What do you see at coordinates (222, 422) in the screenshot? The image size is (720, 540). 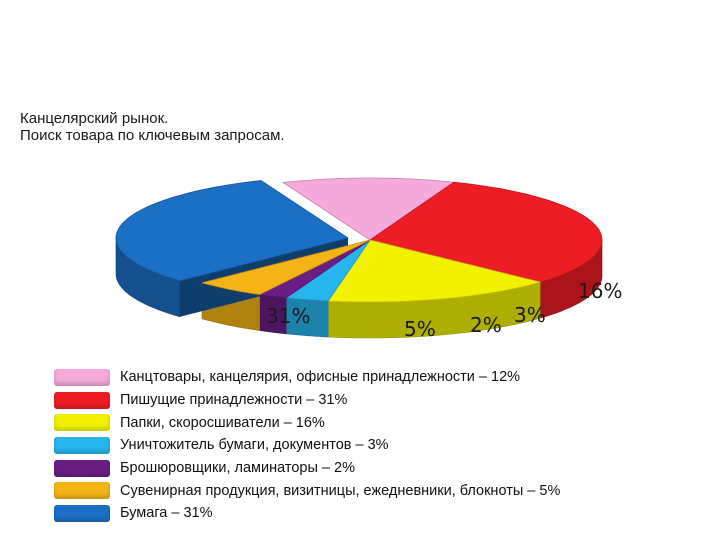 I see `legend-label: Папки, скоросшиватели – 16%` at bounding box center [222, 422].